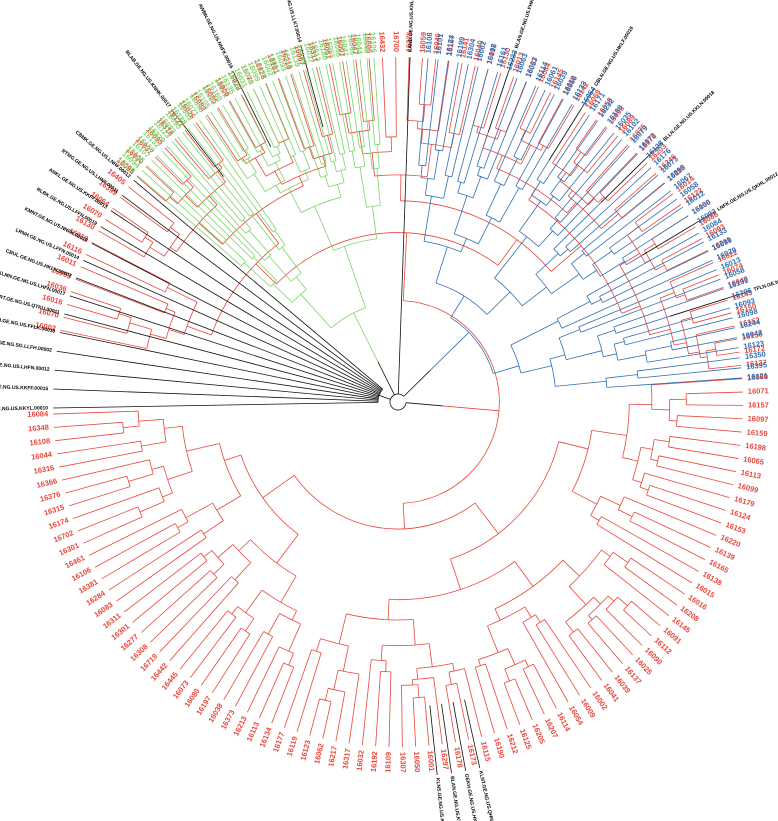 Image resolution: width=778 pixels, height=821 pixels. What do you see at coordinates (278, 742) in the screenshot?
I see `leaf-label: 16177` at bounding box center [278, 742].